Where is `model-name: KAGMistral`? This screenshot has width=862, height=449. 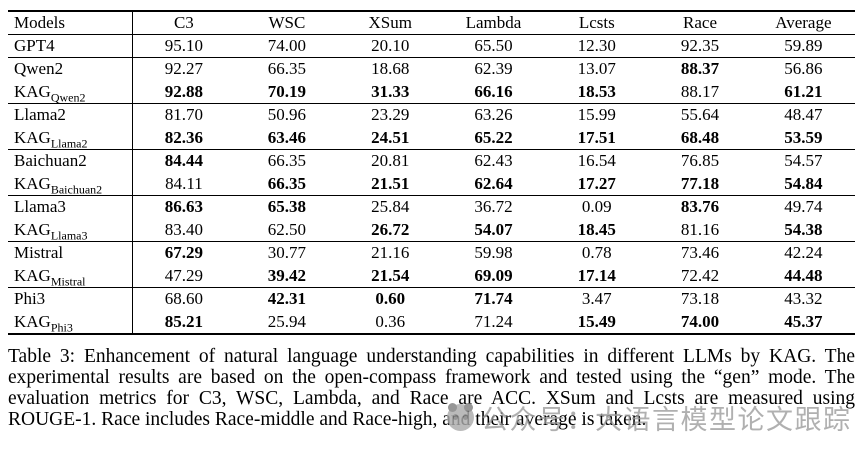
model-name: KAGMistral is located at coordinates (70, 276).